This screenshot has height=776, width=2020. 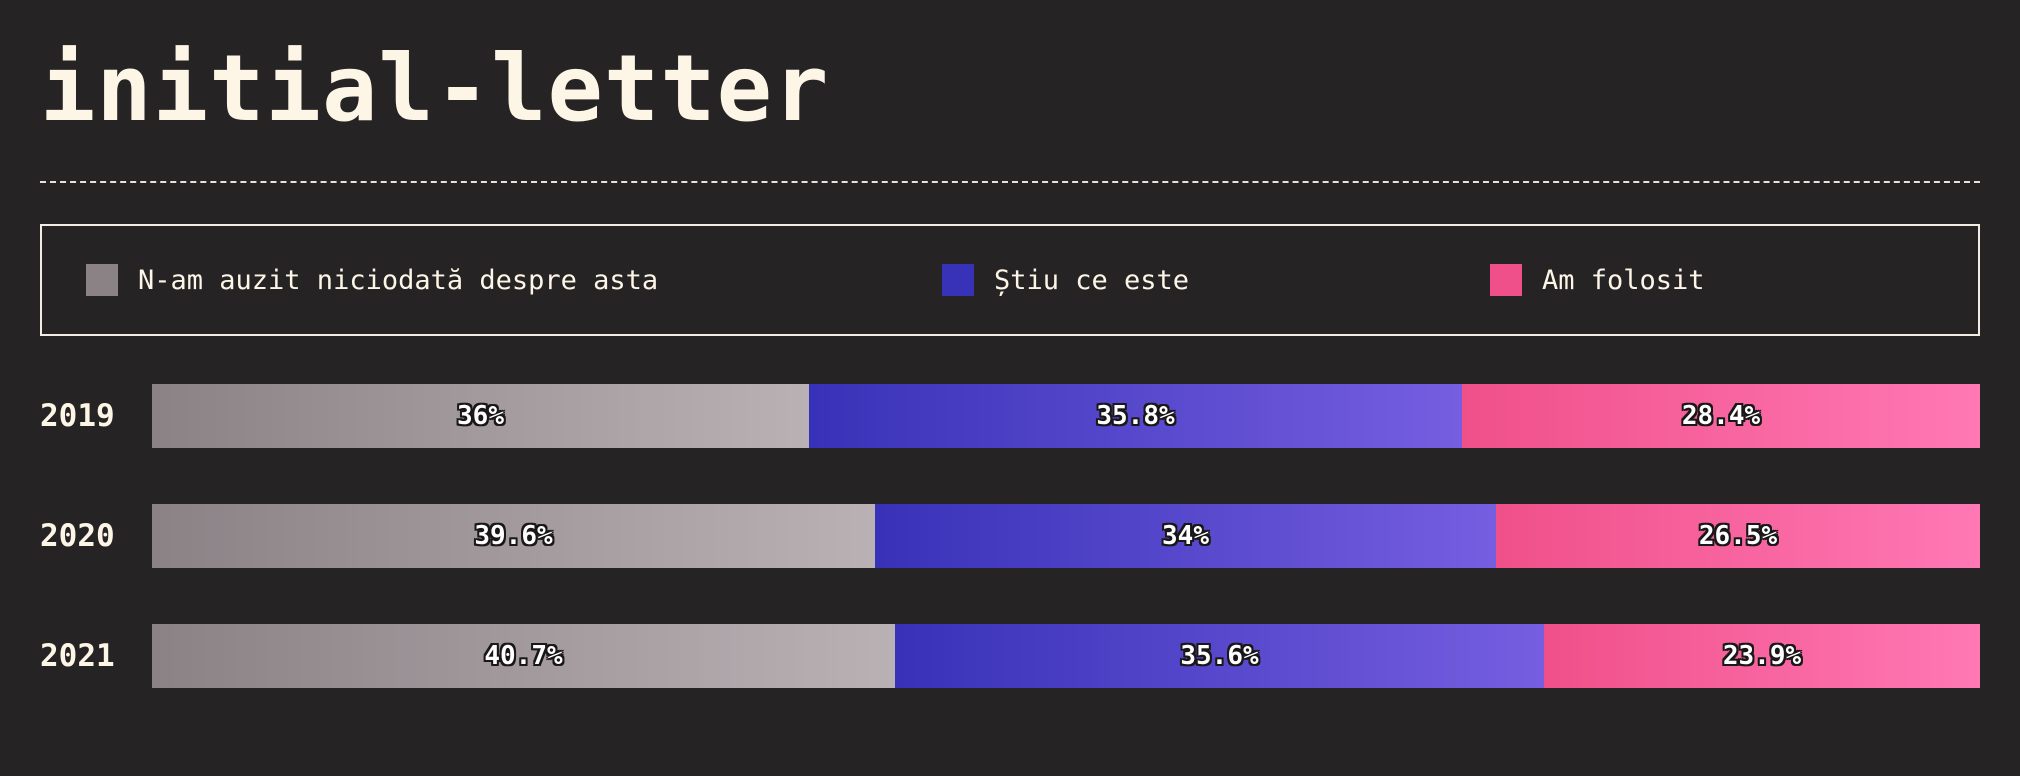 I want to click on legend-item-used-it: Am folosit, so click(x=1597, y=280).